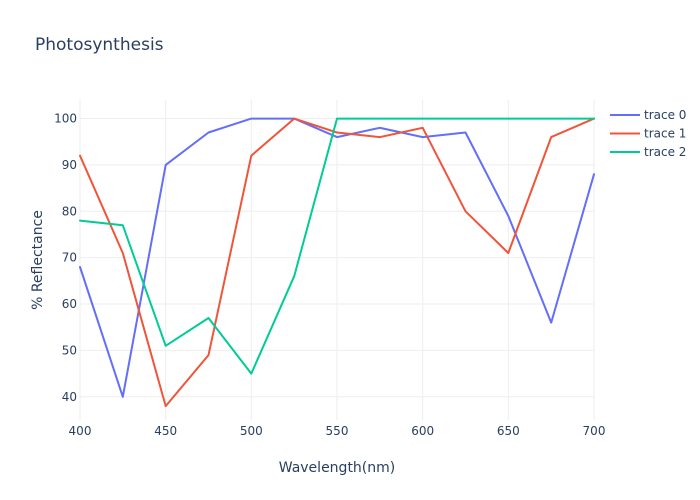 Image resolution: width=700 pixels, height=500 pixels. Describe the element at coordinates (665, 152) in the screenshot. I see `legend-label: trace 2` at that location.